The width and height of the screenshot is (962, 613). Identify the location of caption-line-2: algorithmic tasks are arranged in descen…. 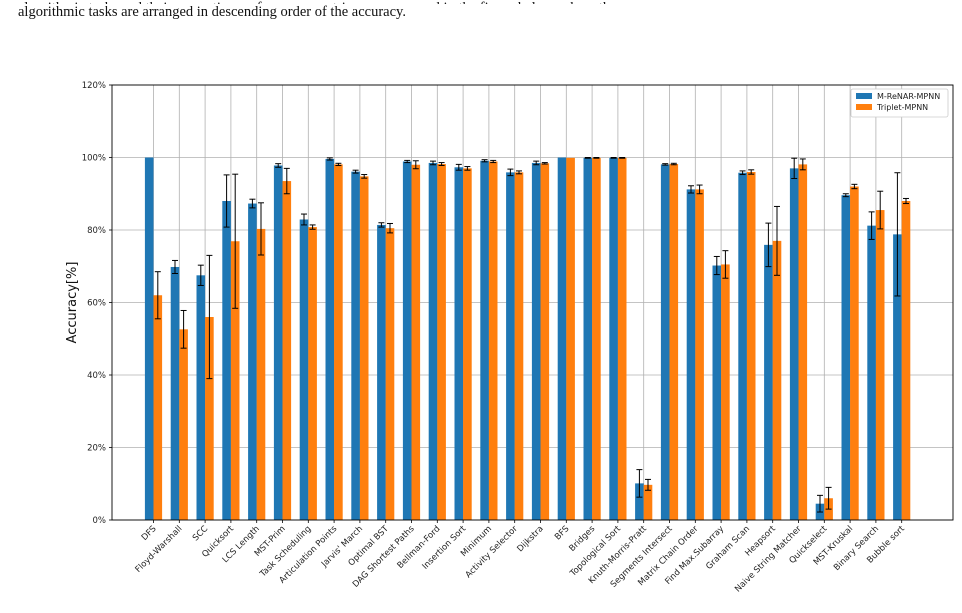
(212, 12).